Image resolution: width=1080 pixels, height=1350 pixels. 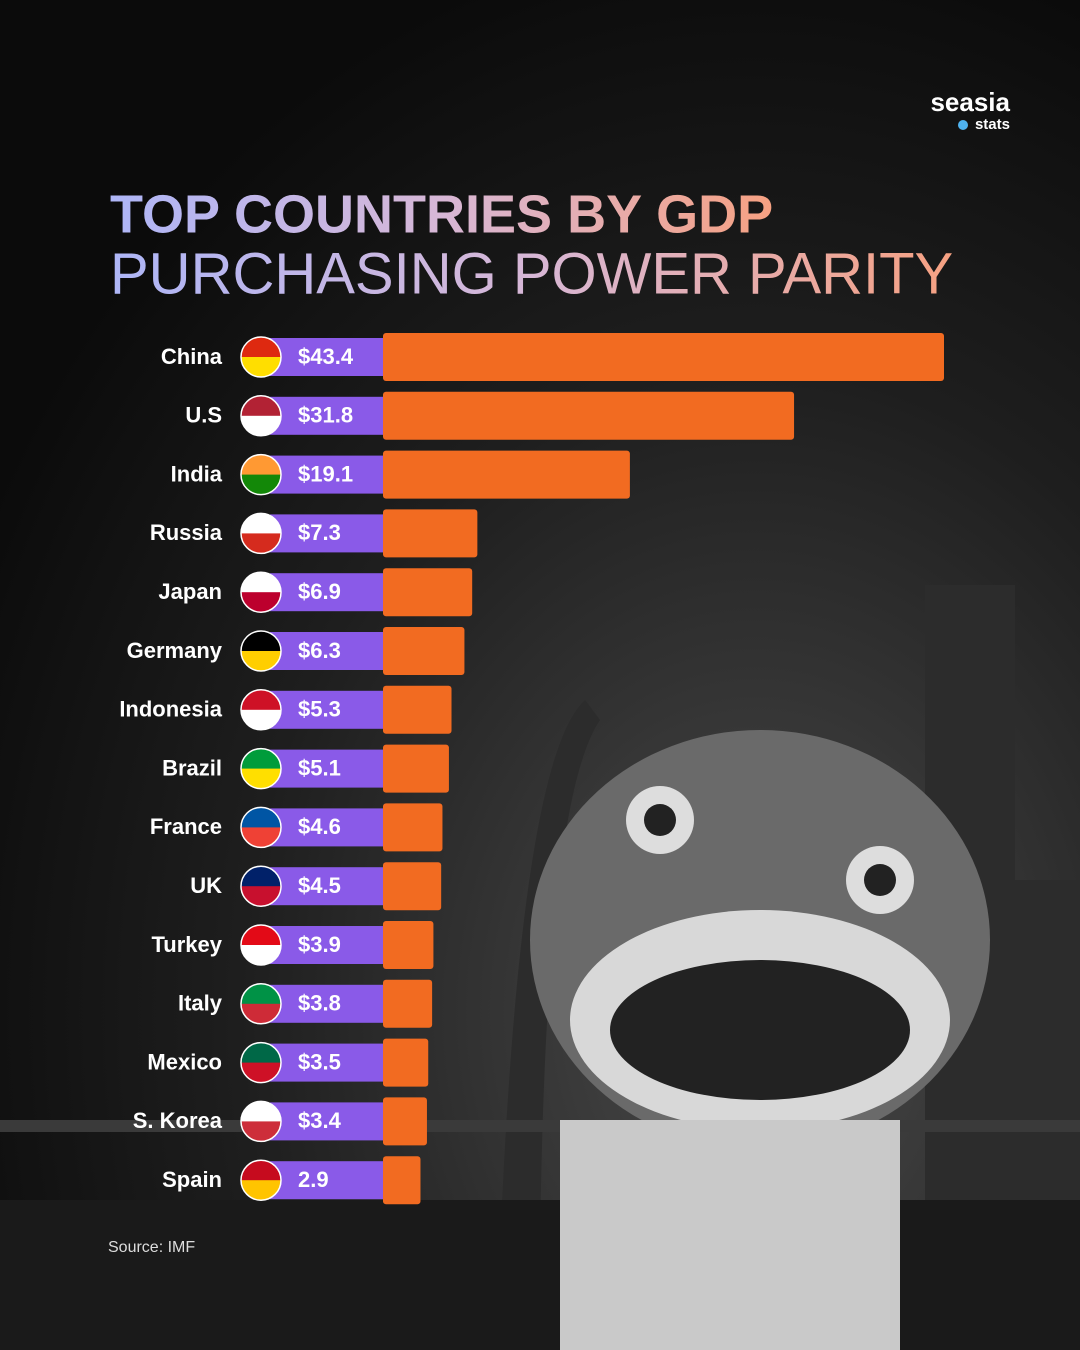 What do you see at coordinates (319, 650) in the screenshot?
I see `value-label: $6.3` at bounding box center [319, 650].